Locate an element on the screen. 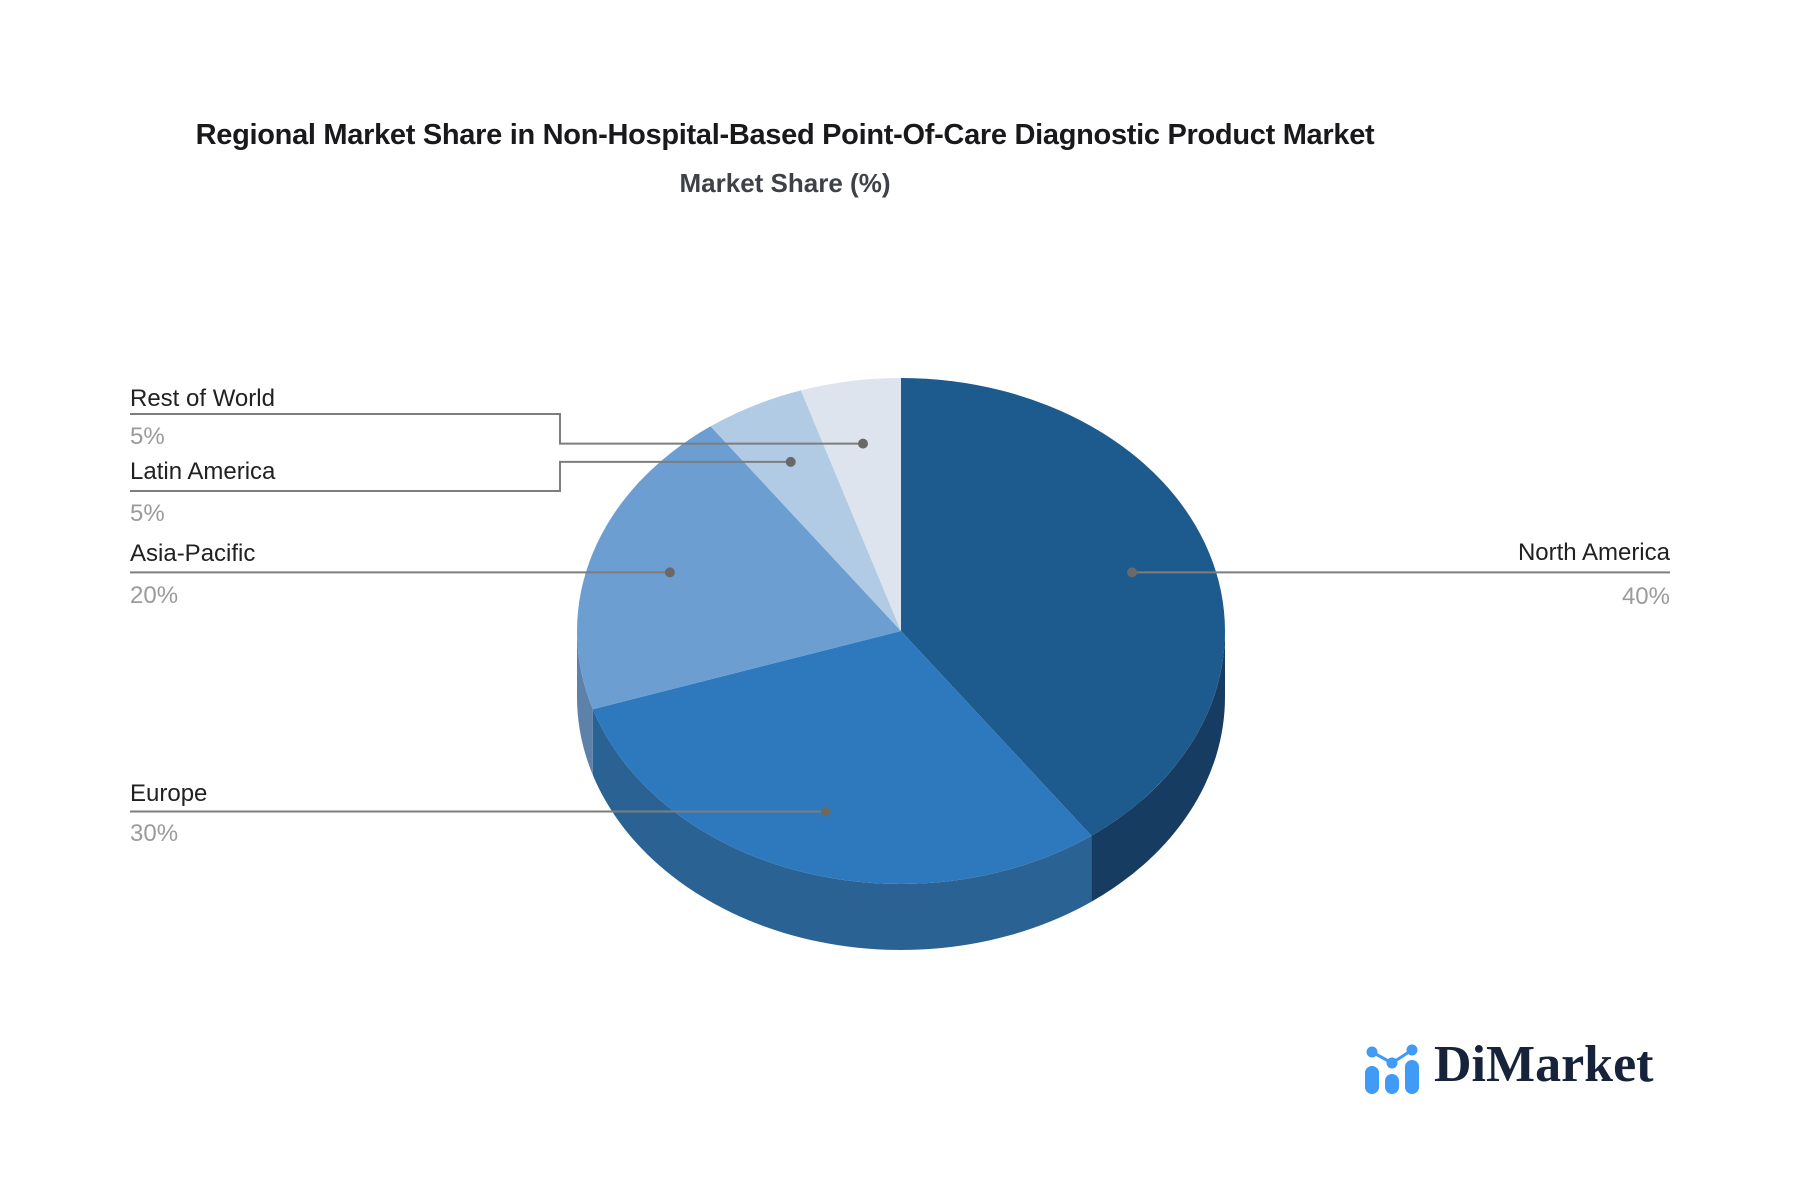 This screenshot has width=1800, height=1196. bar-chart-logo-icon is located at coordinates (1392, 1069).